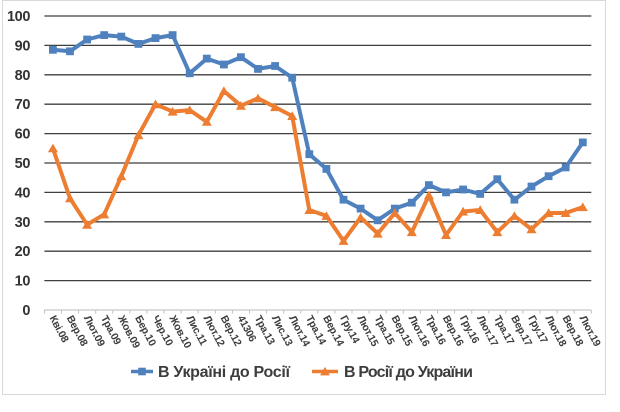 The width and height of the screenshot is (620, 412). What do you see at coordinates (23, 105) in the screenshot?
I see `svg-text: 70` at bounding box center [23, 105].